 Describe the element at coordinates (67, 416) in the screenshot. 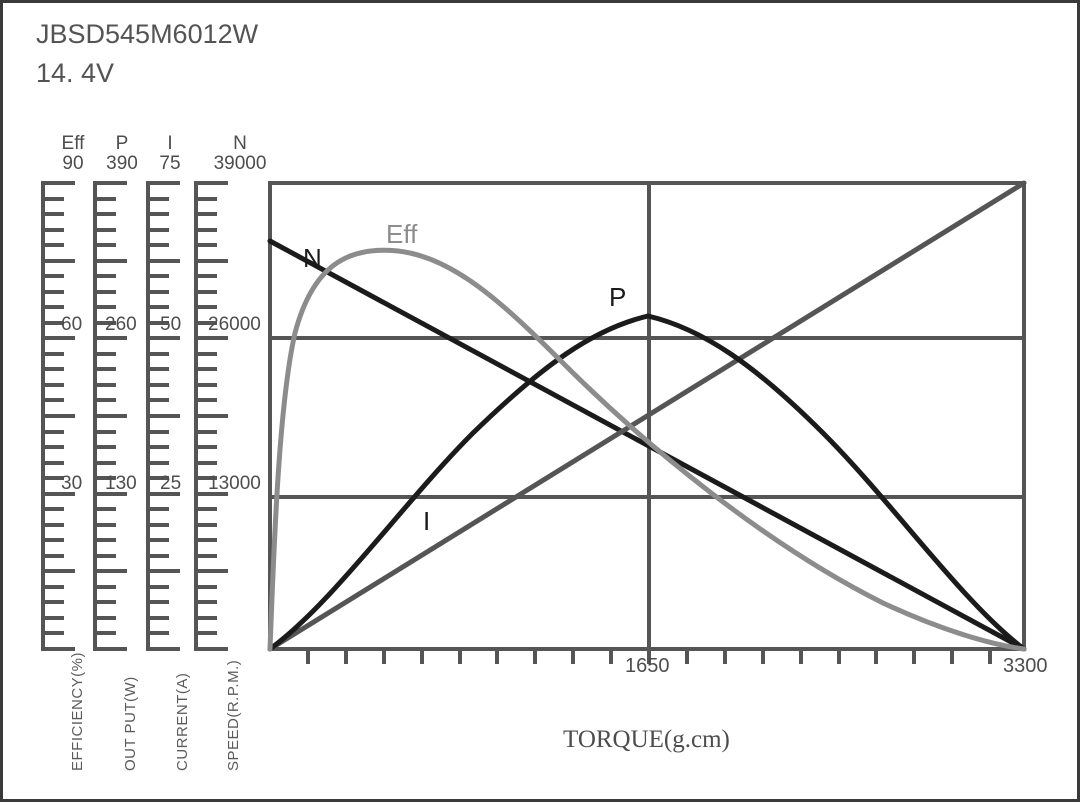

I see `axis-ticks-eff` at that location.